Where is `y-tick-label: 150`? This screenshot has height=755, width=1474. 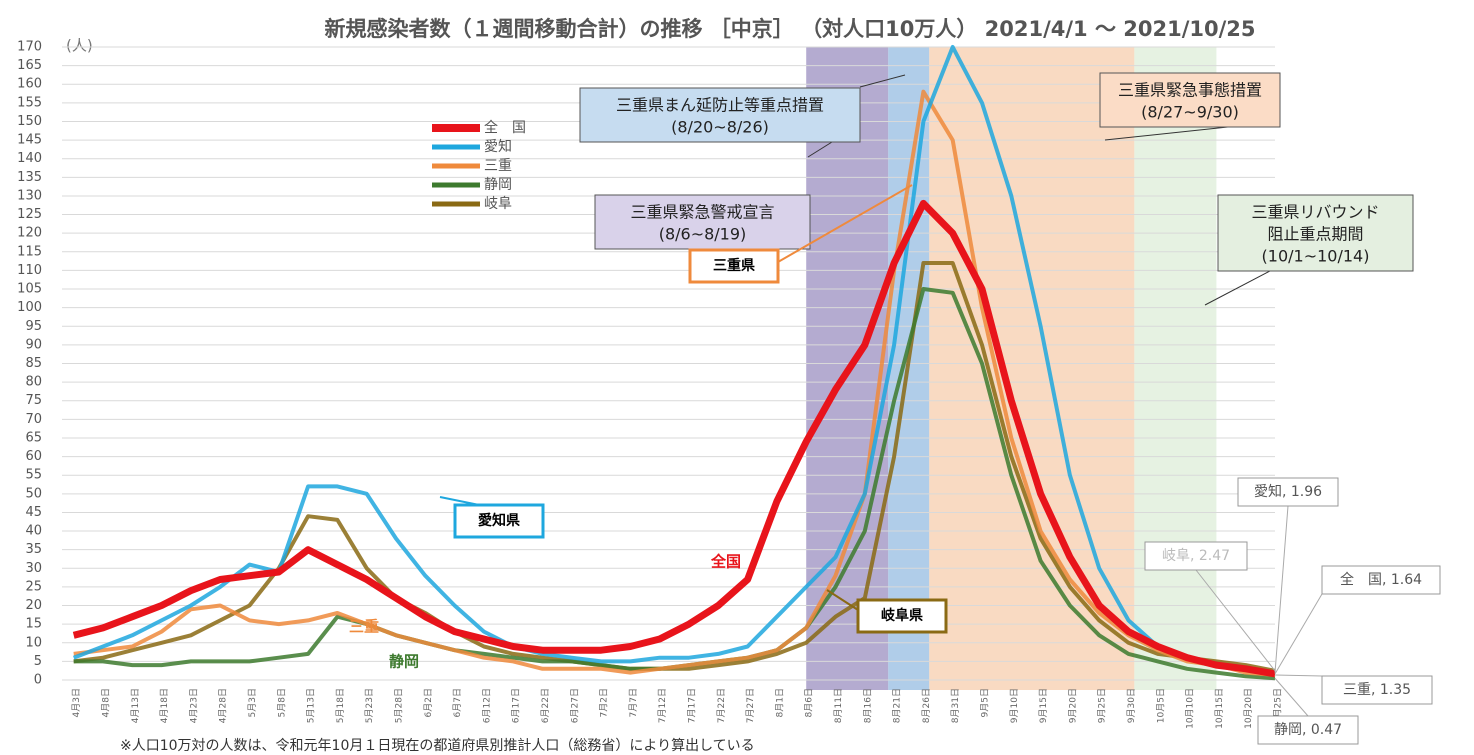 y-tick-label: 150 is located at coordinates (29, 121).